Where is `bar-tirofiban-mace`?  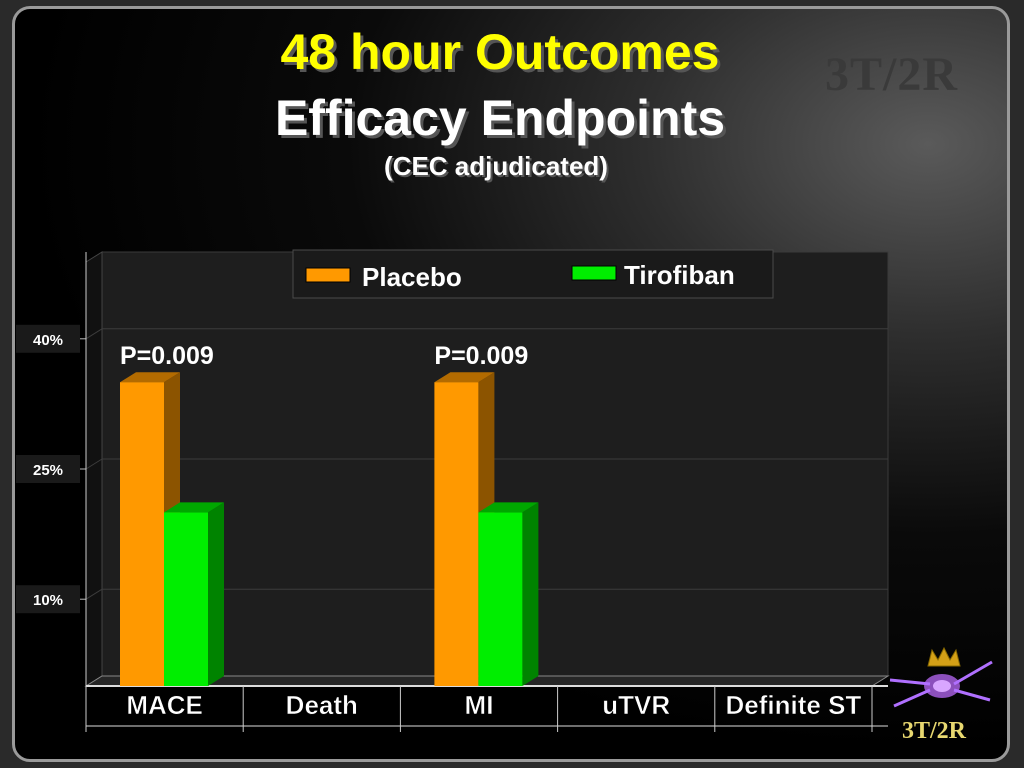
bar-tirofiban-mace is located at coordinates (194, 594).